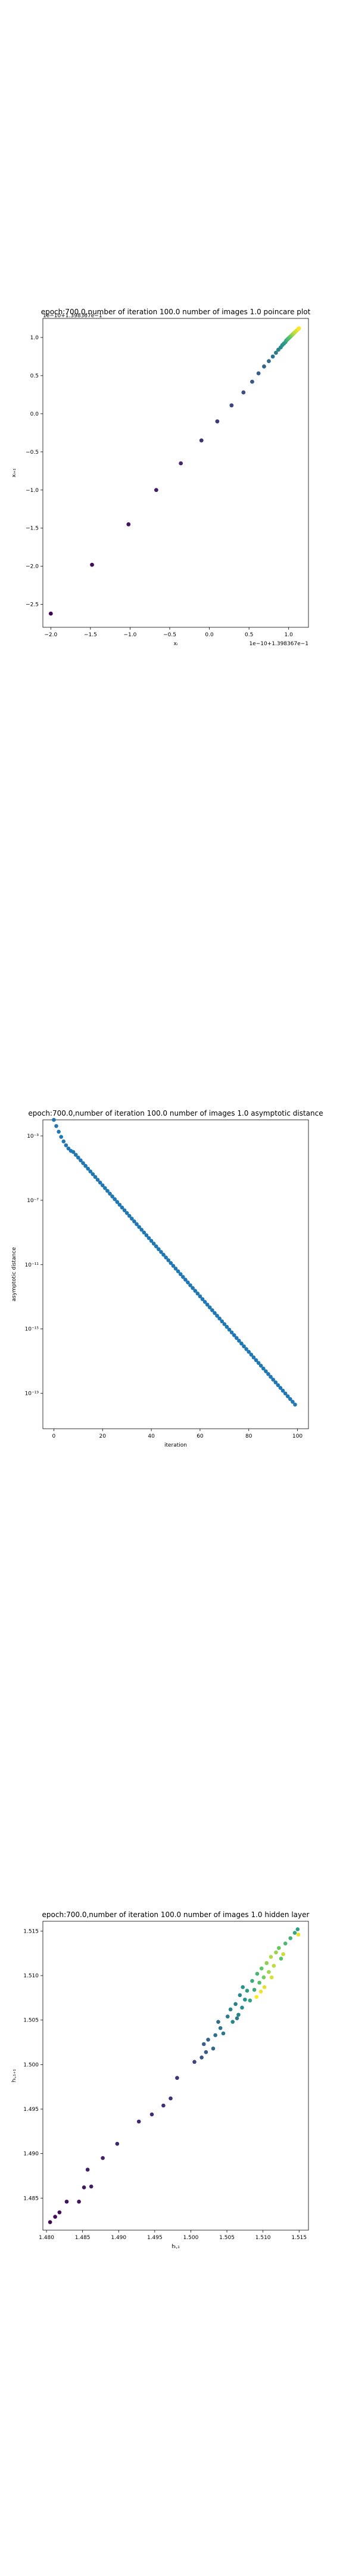  Describe the element at coordinates (176, 2247) in the screenshot. I see `x-axis-label: hᵢ,₁` at that location.